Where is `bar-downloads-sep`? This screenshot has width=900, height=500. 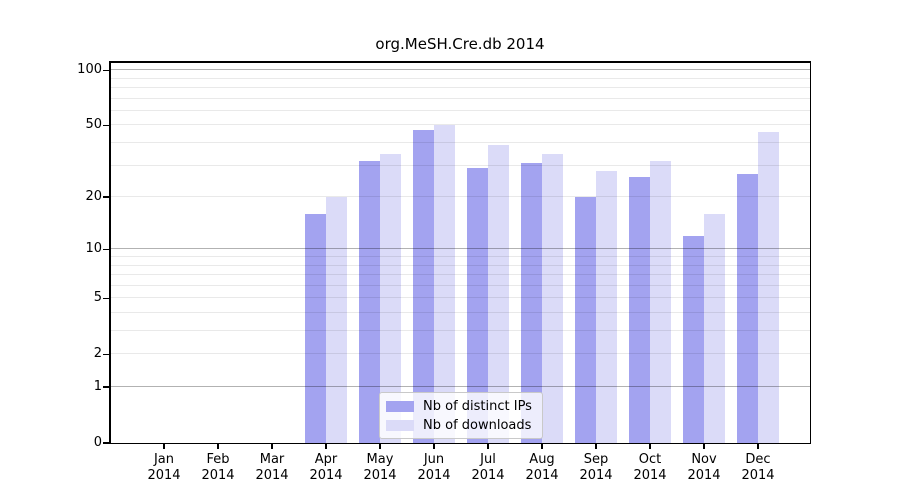
bar-downloads-sep is located at coordinates (606, 307).